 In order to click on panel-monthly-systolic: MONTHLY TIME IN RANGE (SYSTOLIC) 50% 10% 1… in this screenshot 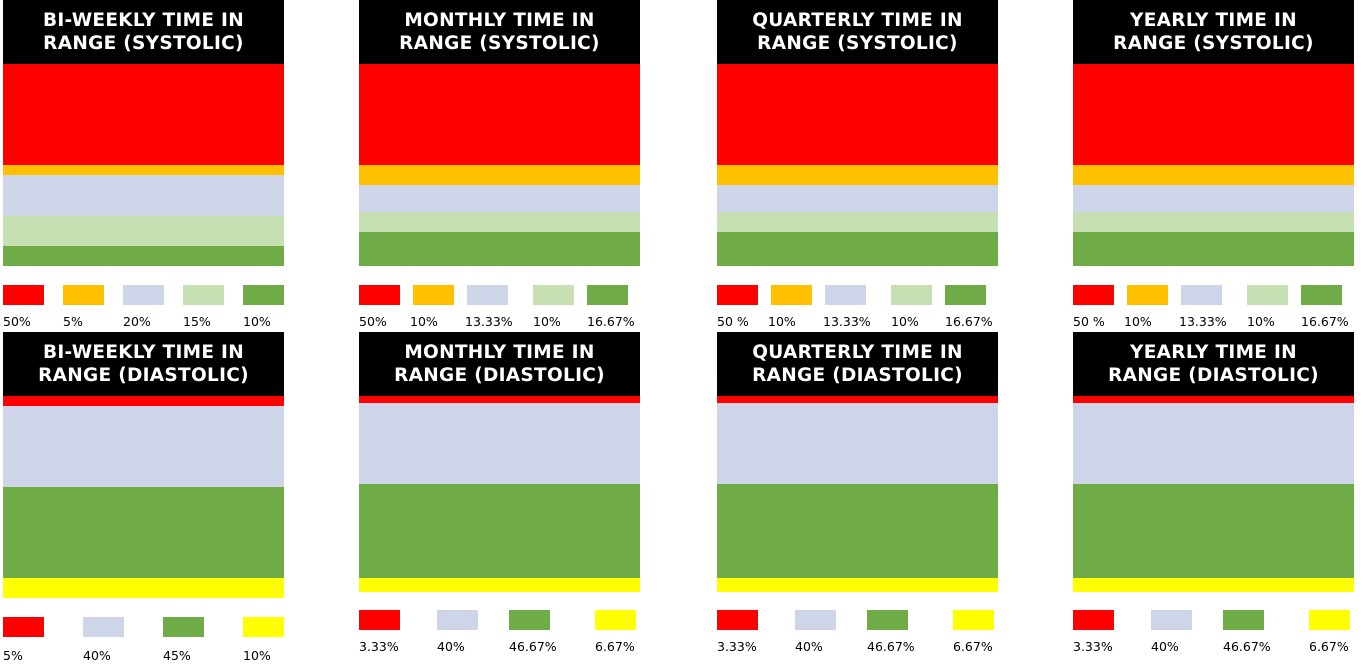, I will do `click(499, 165)`.